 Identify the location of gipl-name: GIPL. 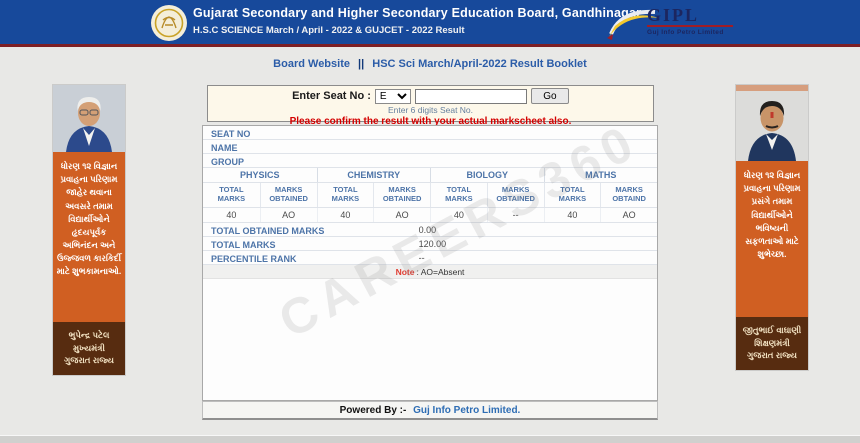
(673, 15).